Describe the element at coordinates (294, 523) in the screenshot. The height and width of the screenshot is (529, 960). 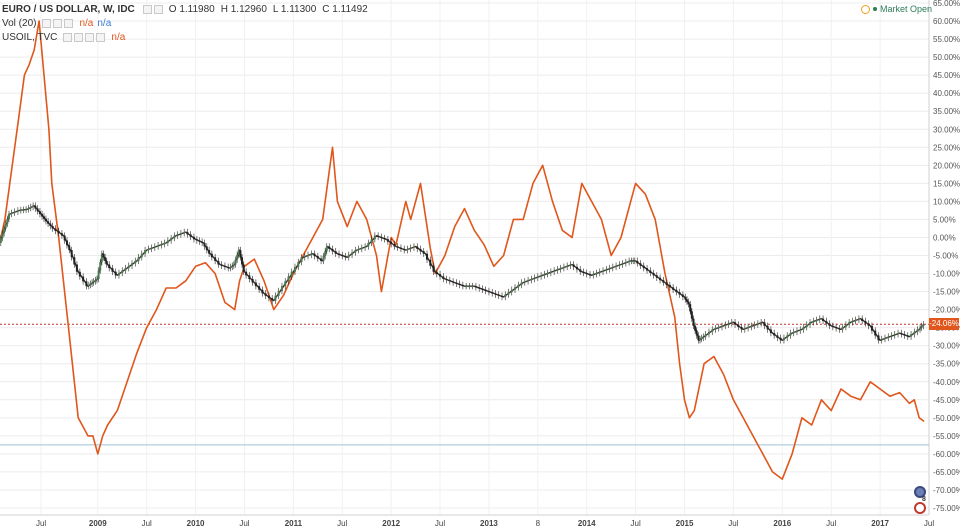
I see `x-tick-label: 2011` at that location.